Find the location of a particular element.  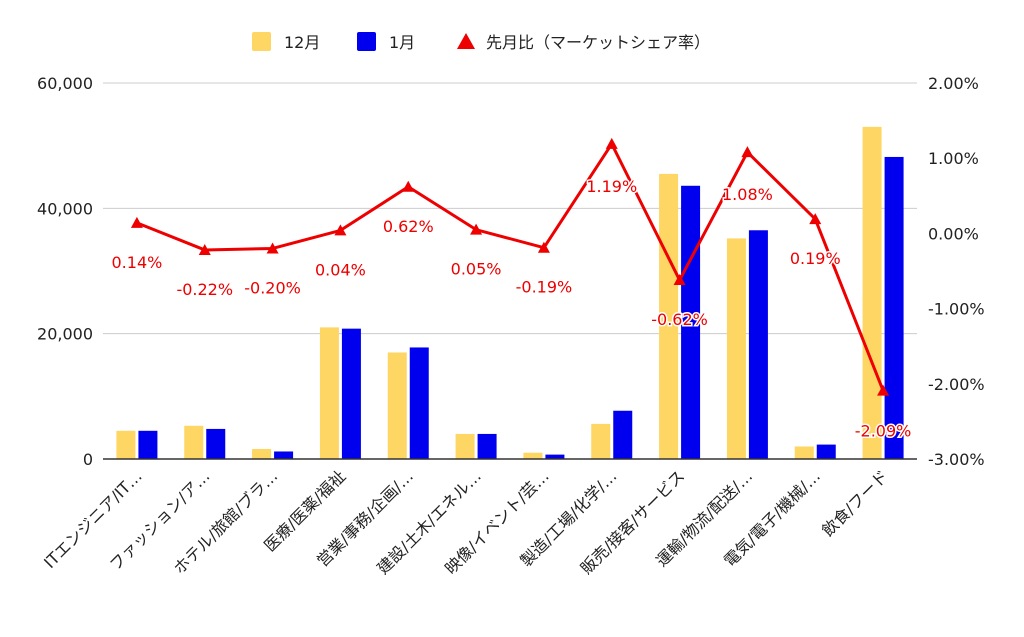

y-axis-left: 0 20,000 40,000 60,000 is located at coordinates (65, 271).